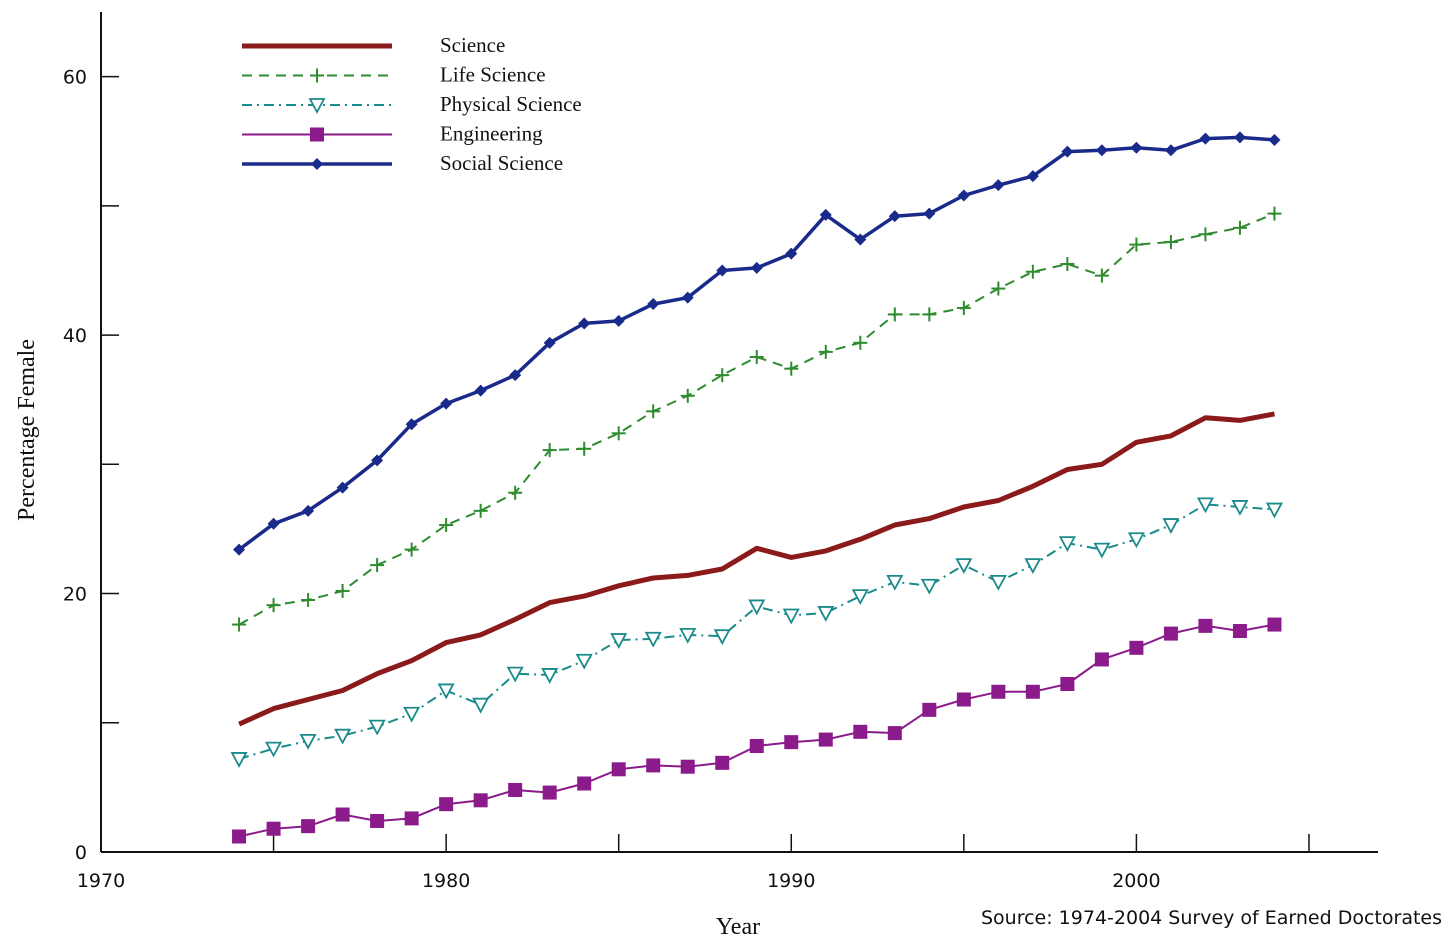  Describe the element at coordinates (738, 927) in the screenshot. I see `x-axis-label: Year` at that location.